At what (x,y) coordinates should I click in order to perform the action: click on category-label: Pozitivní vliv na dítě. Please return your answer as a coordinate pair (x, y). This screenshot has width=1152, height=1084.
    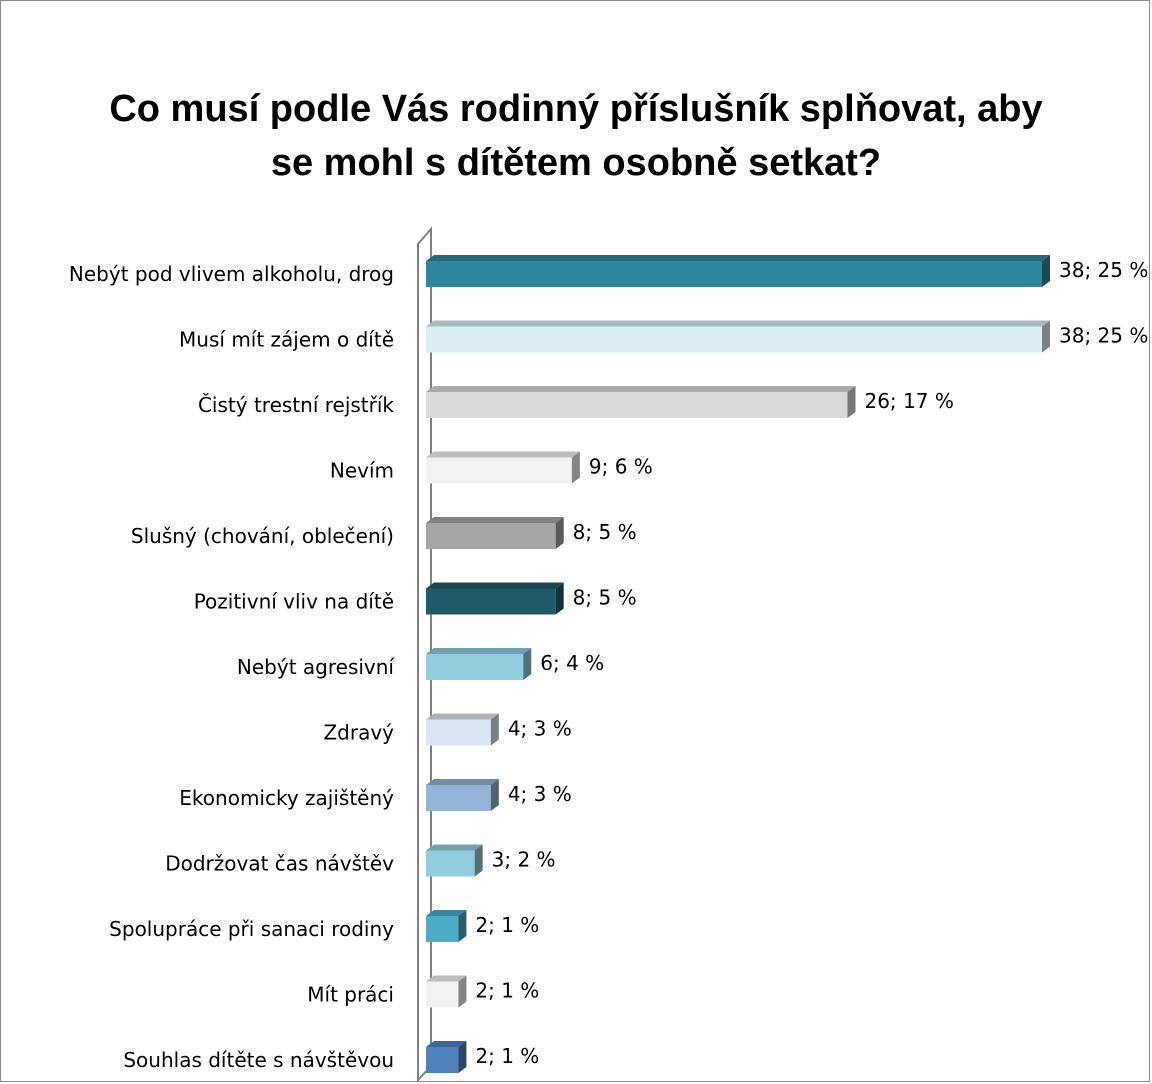
    Looking at the image, I should click on (294, 602).